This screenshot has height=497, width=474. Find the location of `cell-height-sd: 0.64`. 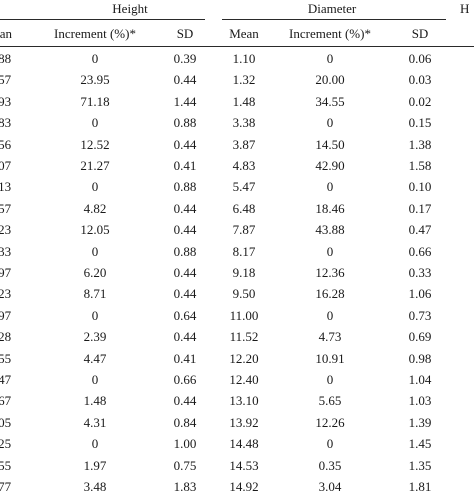

cell-height-sd: 0.64 is located at coordinates (185, 315).